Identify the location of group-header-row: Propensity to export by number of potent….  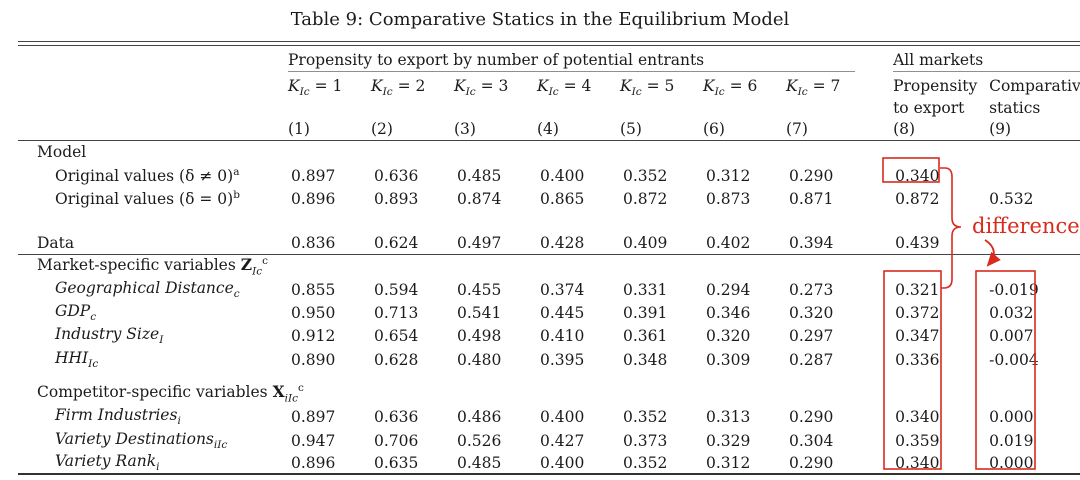
(549, 59).